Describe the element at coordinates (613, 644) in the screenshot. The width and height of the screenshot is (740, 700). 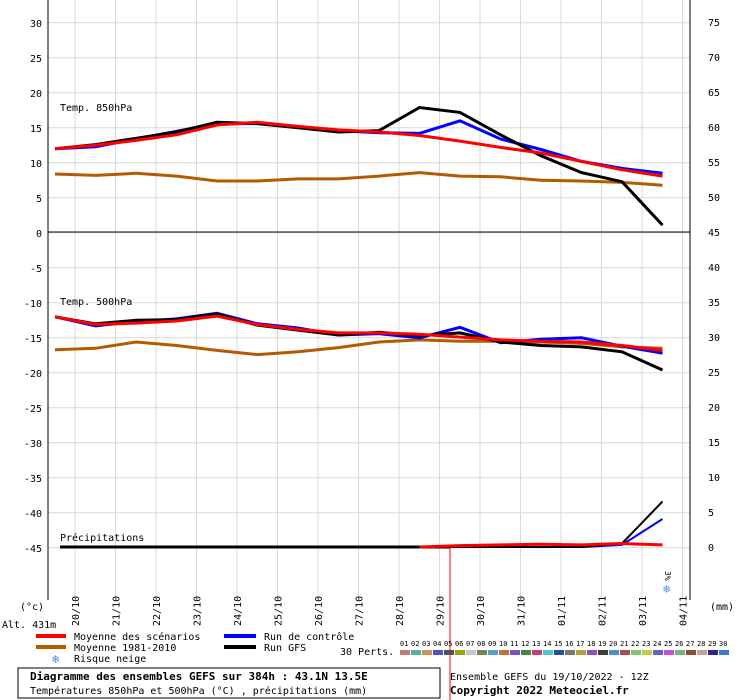
I see `perturbation-id: 20` at that location.